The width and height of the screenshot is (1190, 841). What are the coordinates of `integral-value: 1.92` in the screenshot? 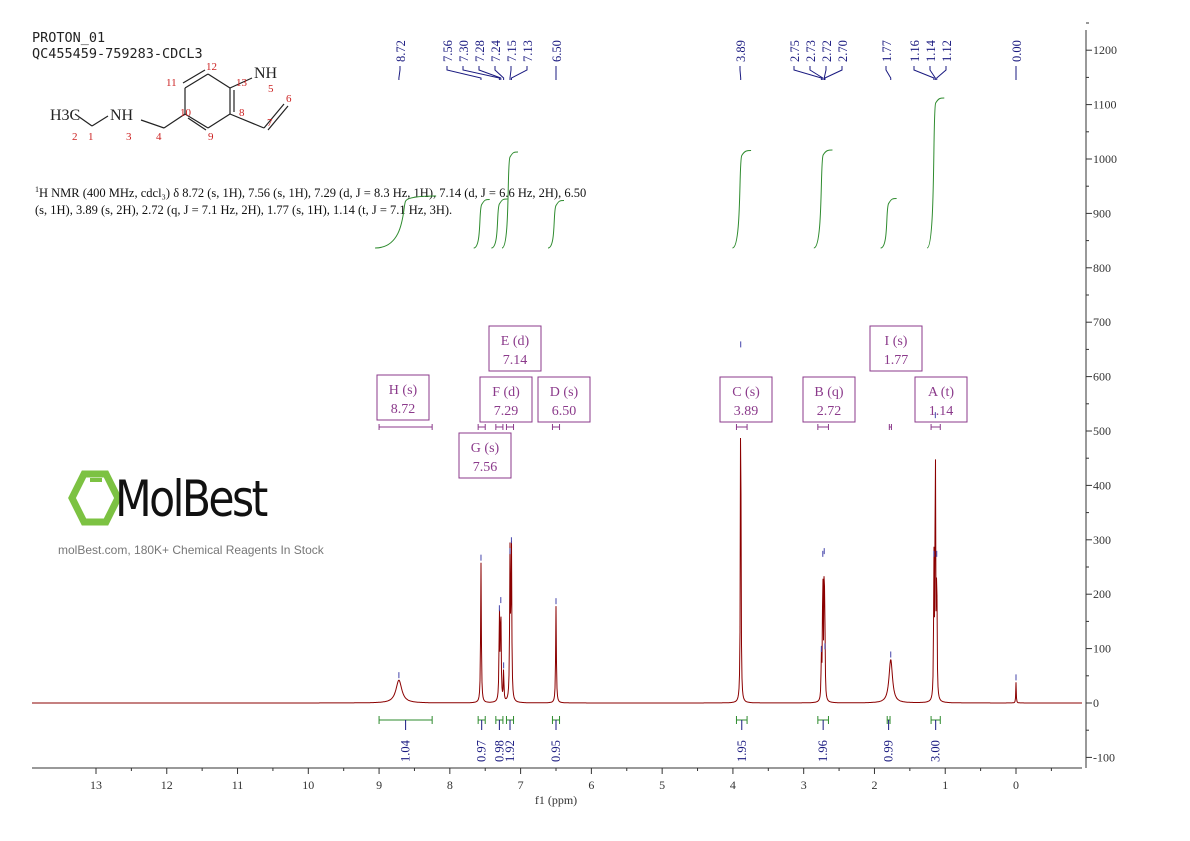 It's located at (510, 751).